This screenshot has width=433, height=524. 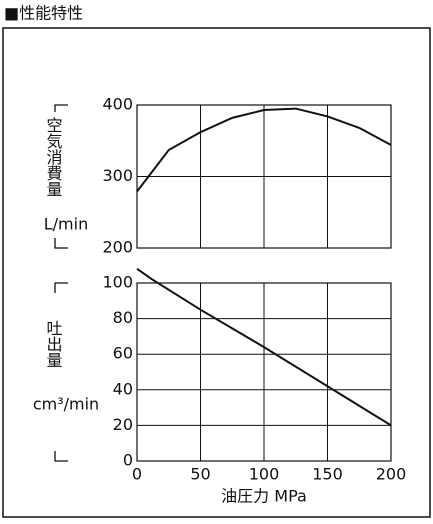 What do you see at coordinates (137, 474) in the screenshot?
I see `x-tick-label: 0` at bounding box center [137, 474].